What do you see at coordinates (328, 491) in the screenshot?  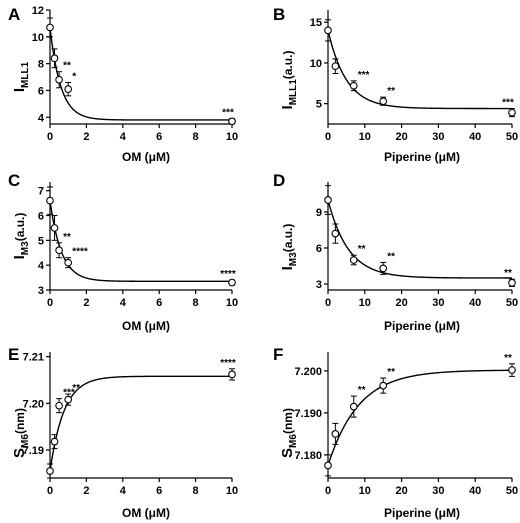 I see `panel-f-x-tick-label: 0` at bounding box center [328, 491].